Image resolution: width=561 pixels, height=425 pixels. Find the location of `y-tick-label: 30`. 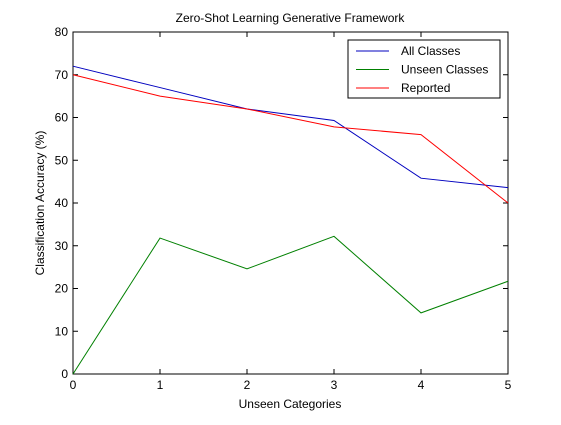

y-tick-label: 30 is located at coordinates (62, 246).